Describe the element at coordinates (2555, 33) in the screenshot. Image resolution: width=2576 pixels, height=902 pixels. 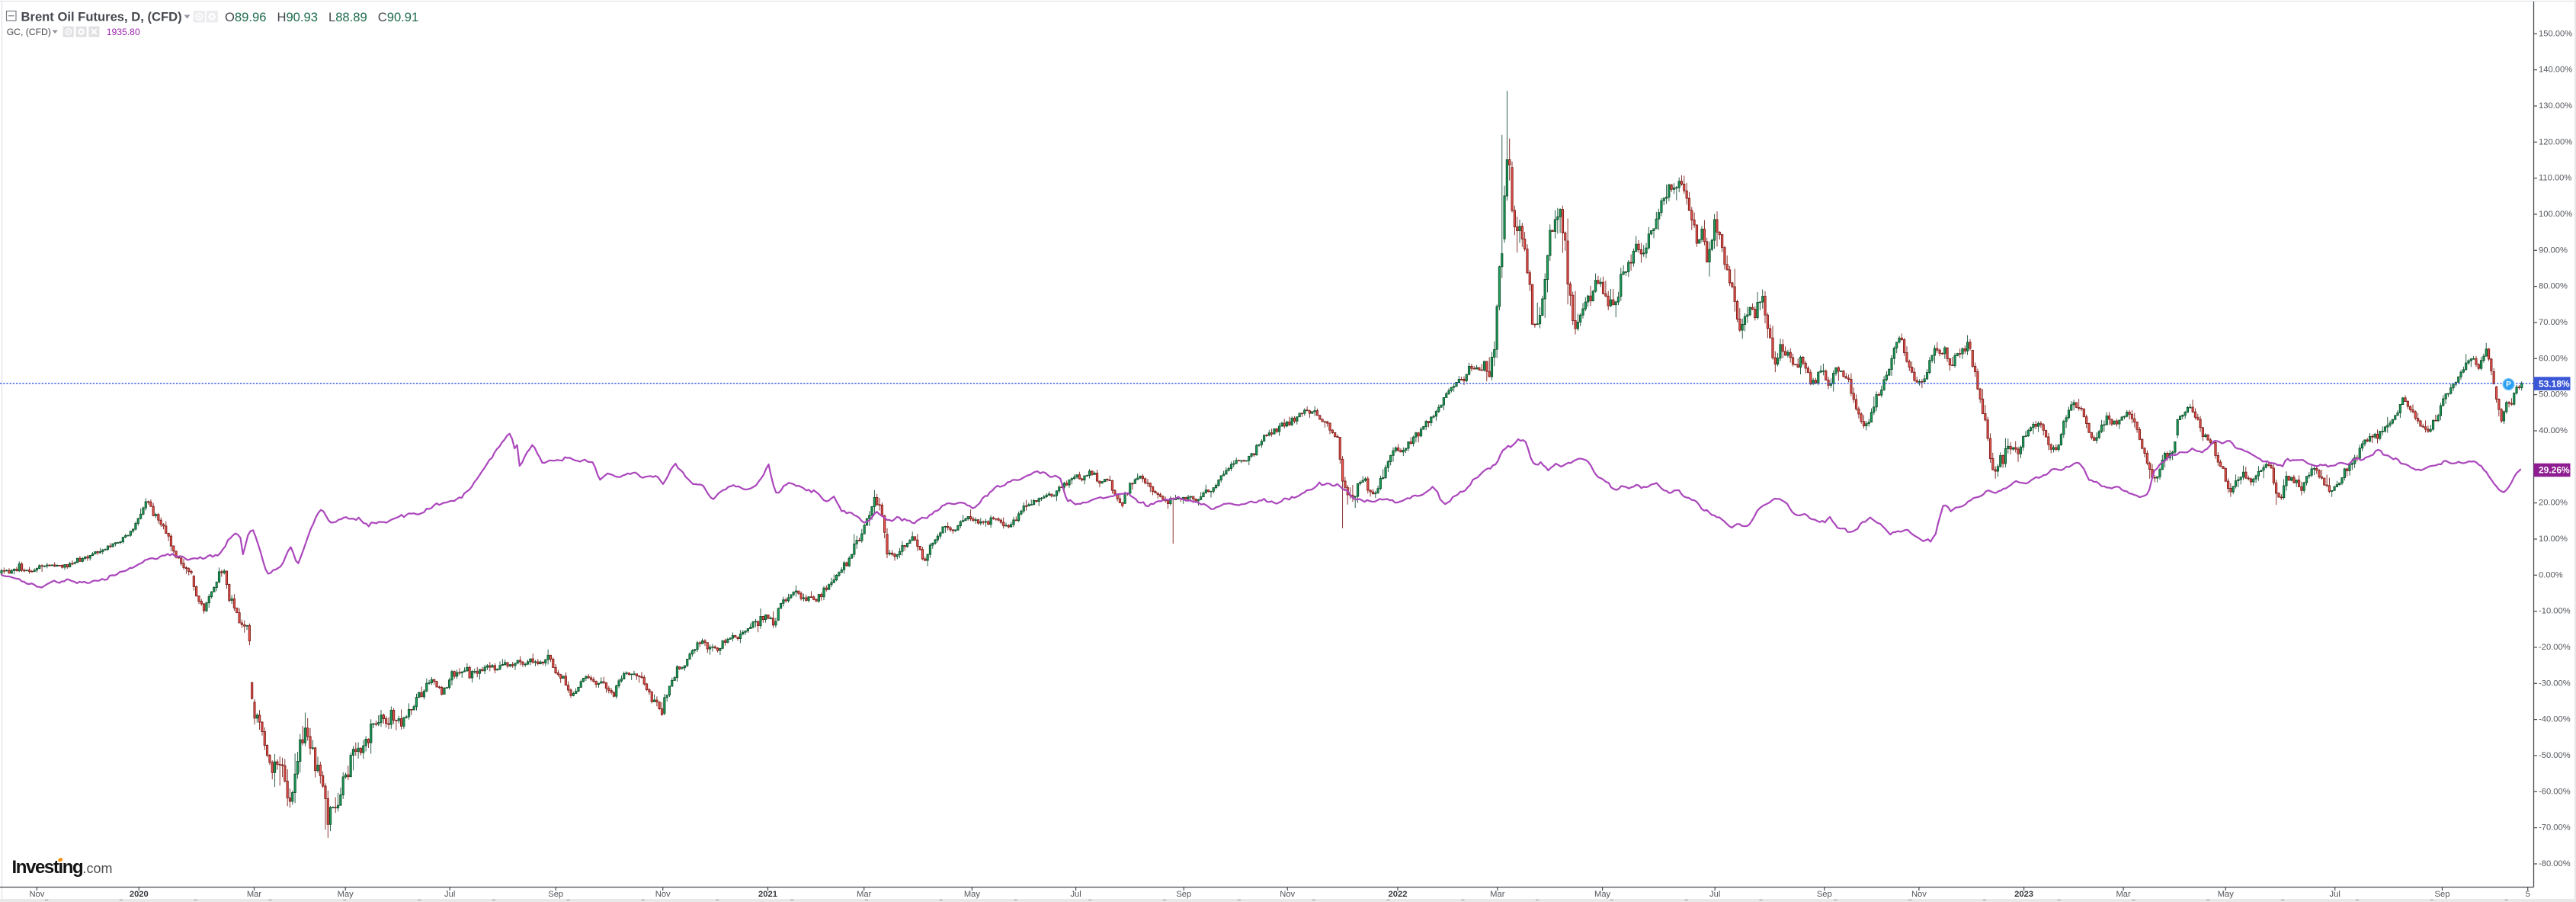
I see `svg-text: 150.00%` at that location.